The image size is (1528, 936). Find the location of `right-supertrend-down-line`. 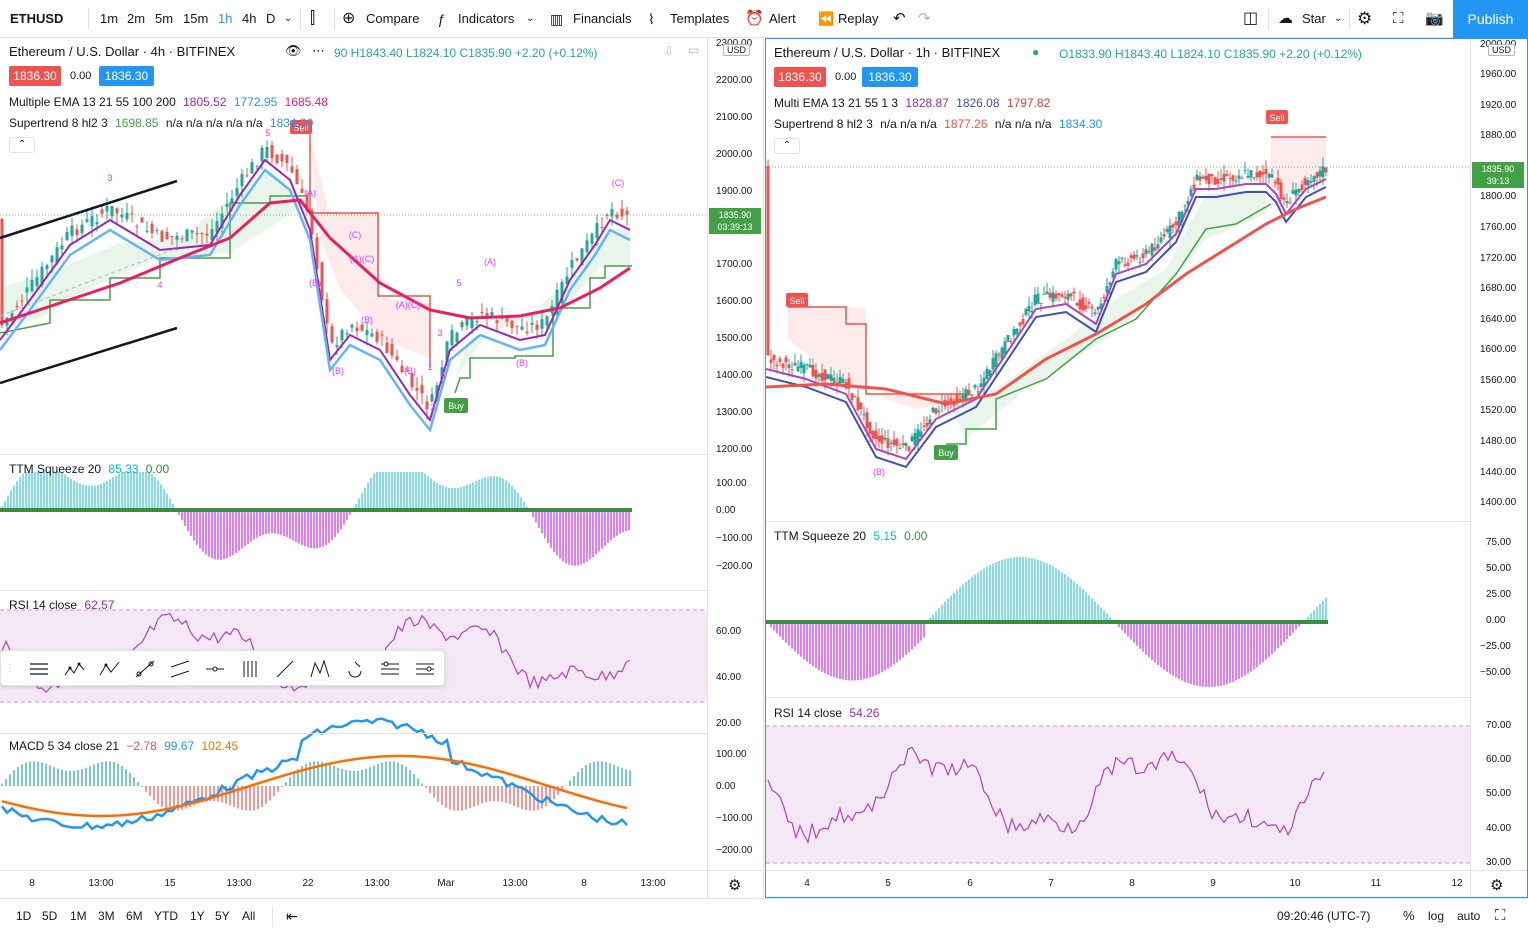

right-supertrend-down-line is located at coordinates (877, 350).